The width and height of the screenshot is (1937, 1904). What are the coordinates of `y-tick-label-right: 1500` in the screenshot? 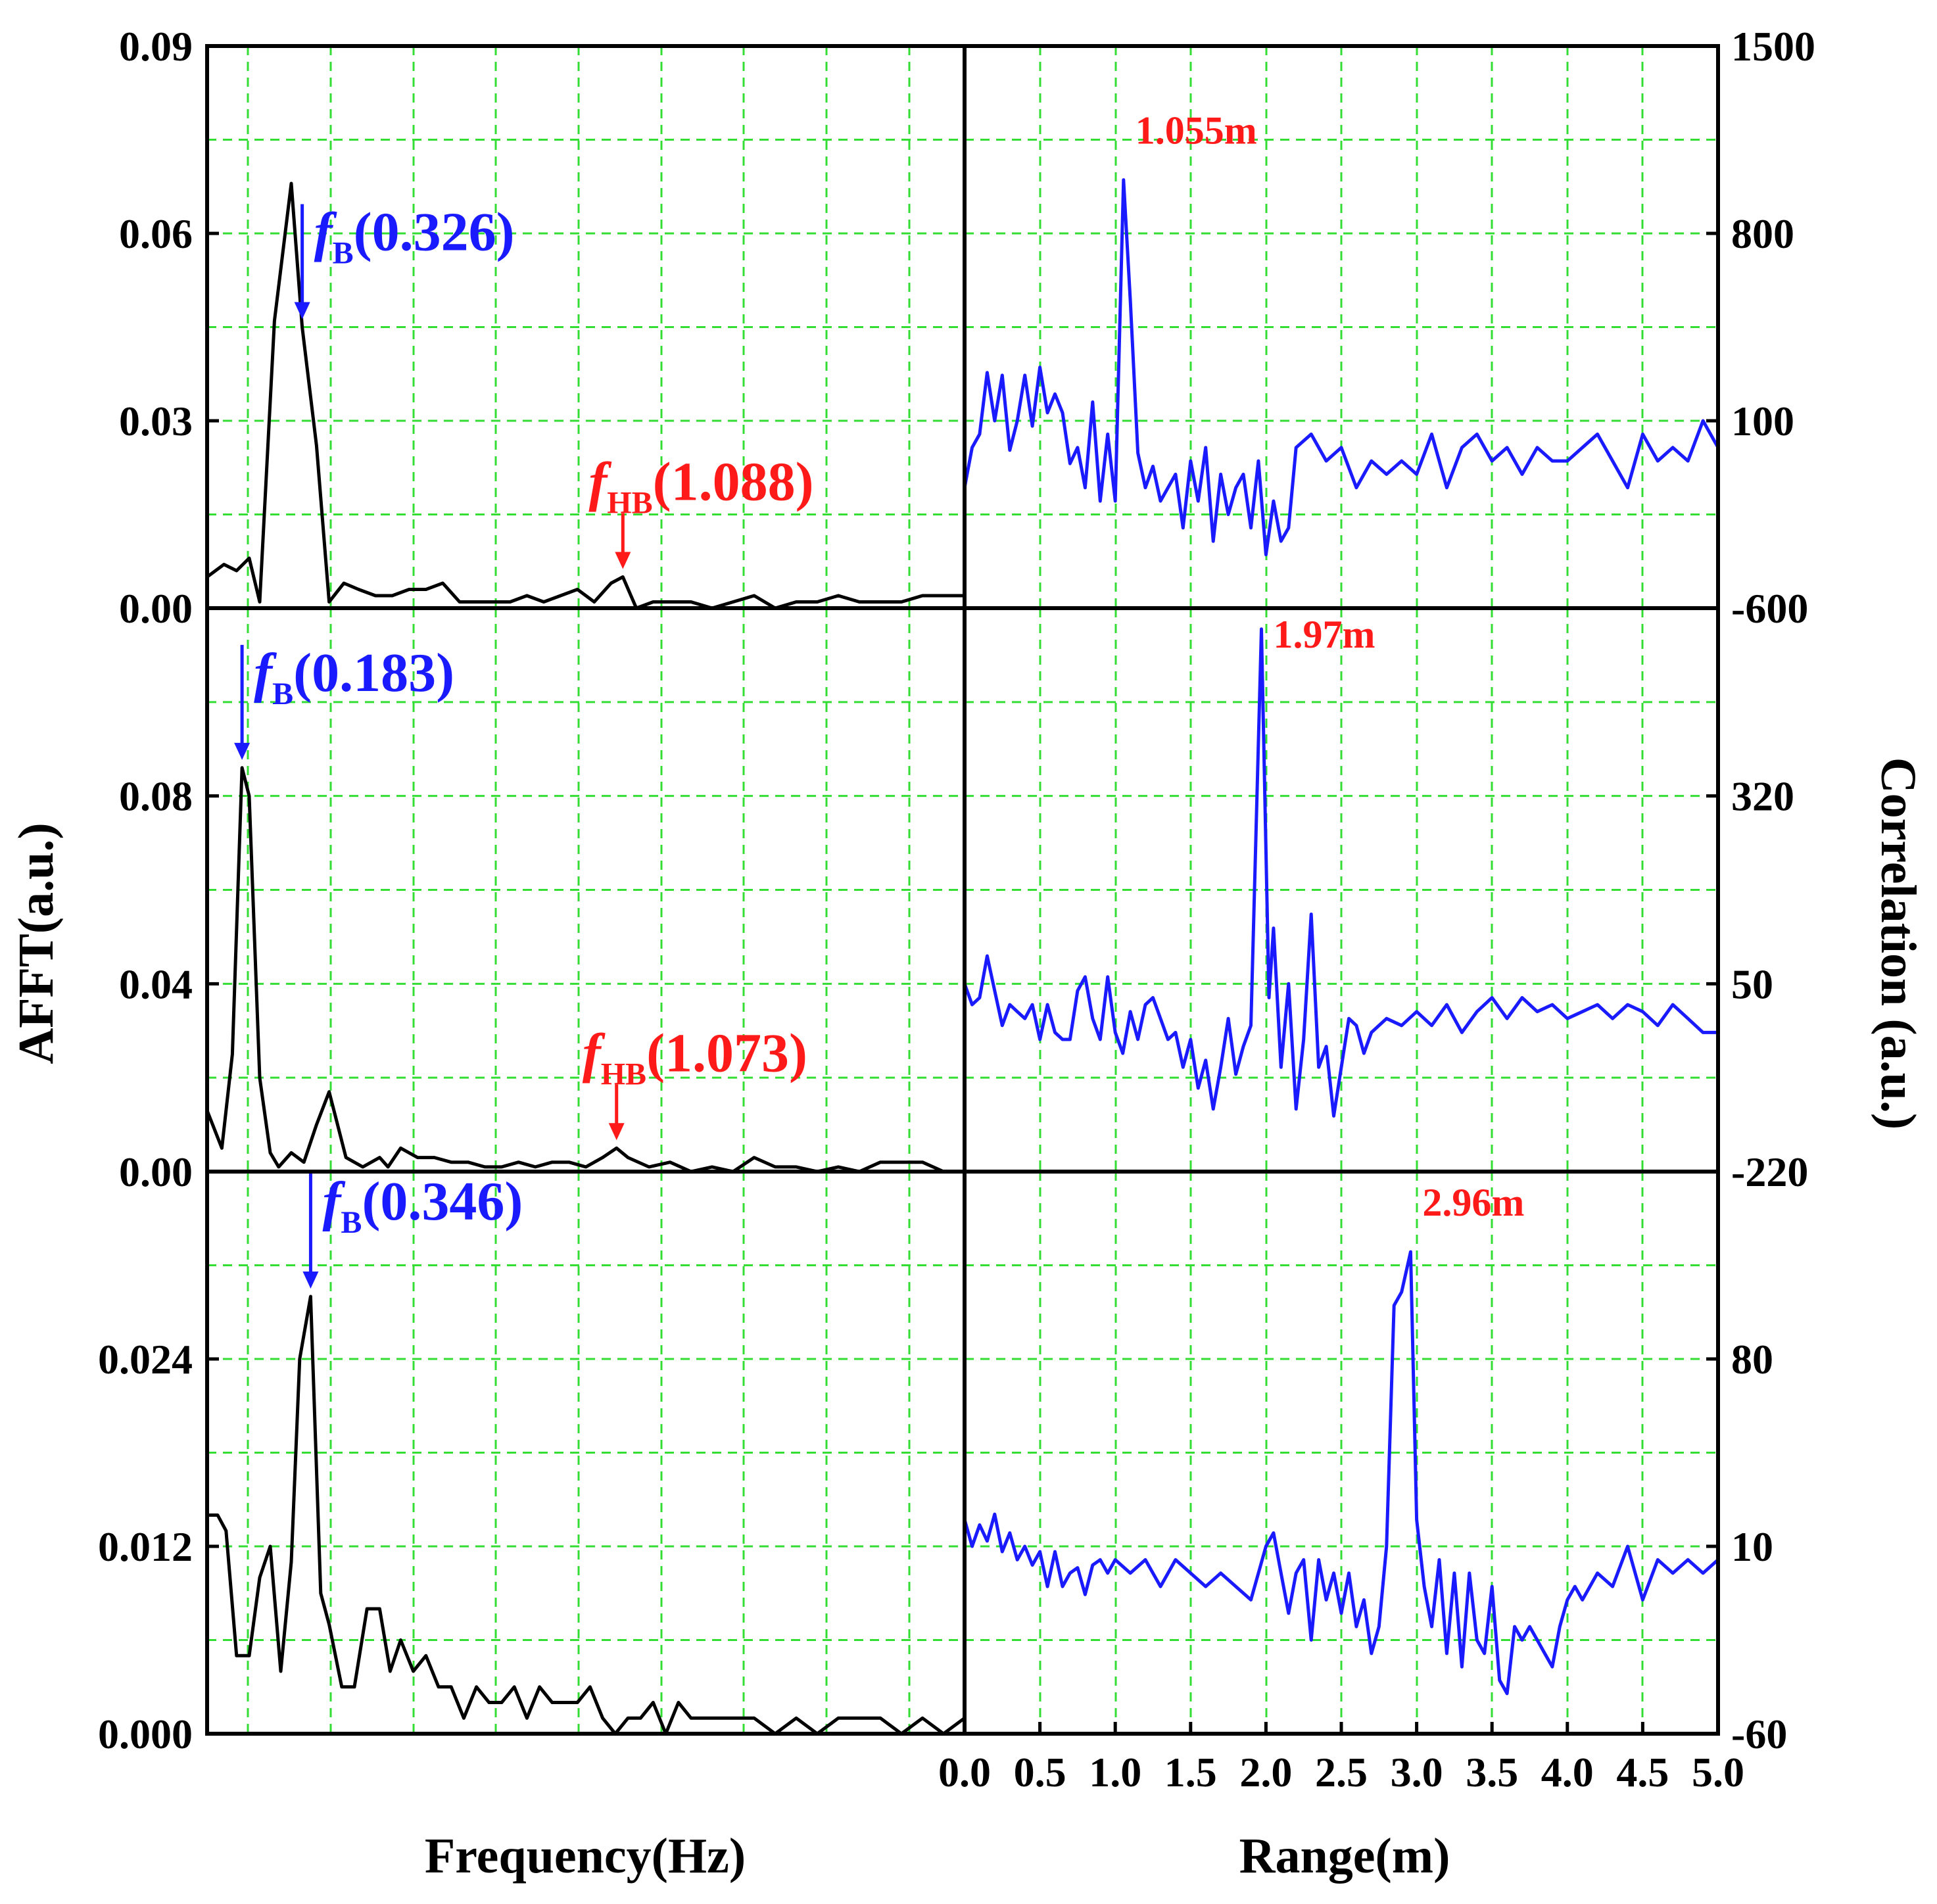 It's located at (1773, 46).